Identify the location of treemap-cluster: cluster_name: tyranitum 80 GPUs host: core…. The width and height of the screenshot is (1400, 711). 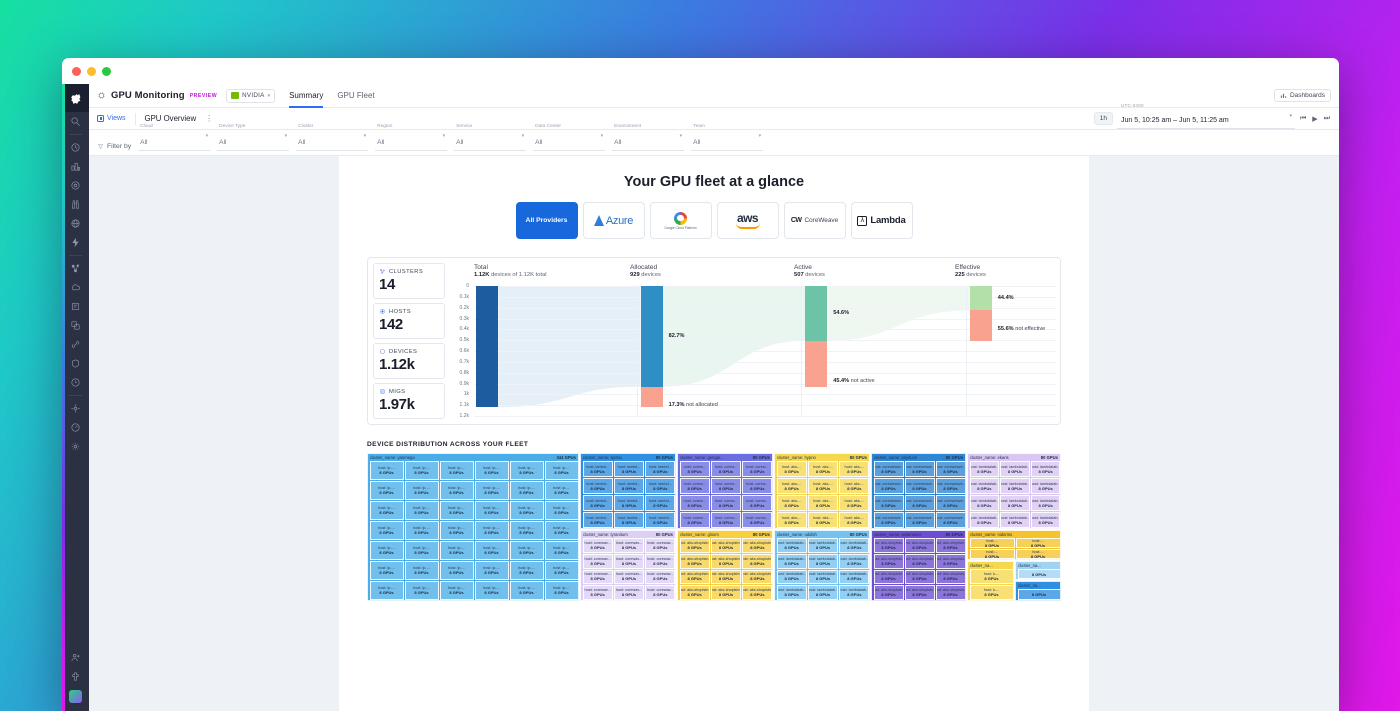
(628, 565).